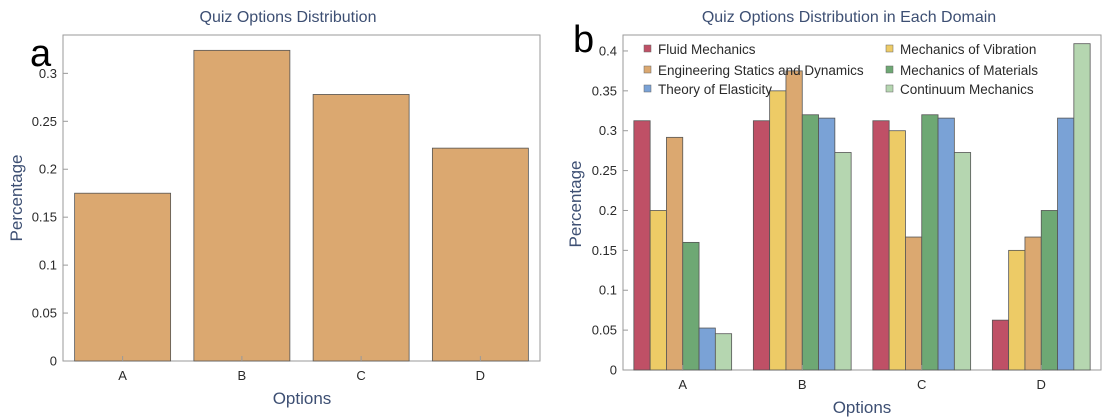  What do you see at coordinates (301, 369) in the screenshot?
I see `chart-a-x-axis: A B C D` at bounding box center [301, 369].